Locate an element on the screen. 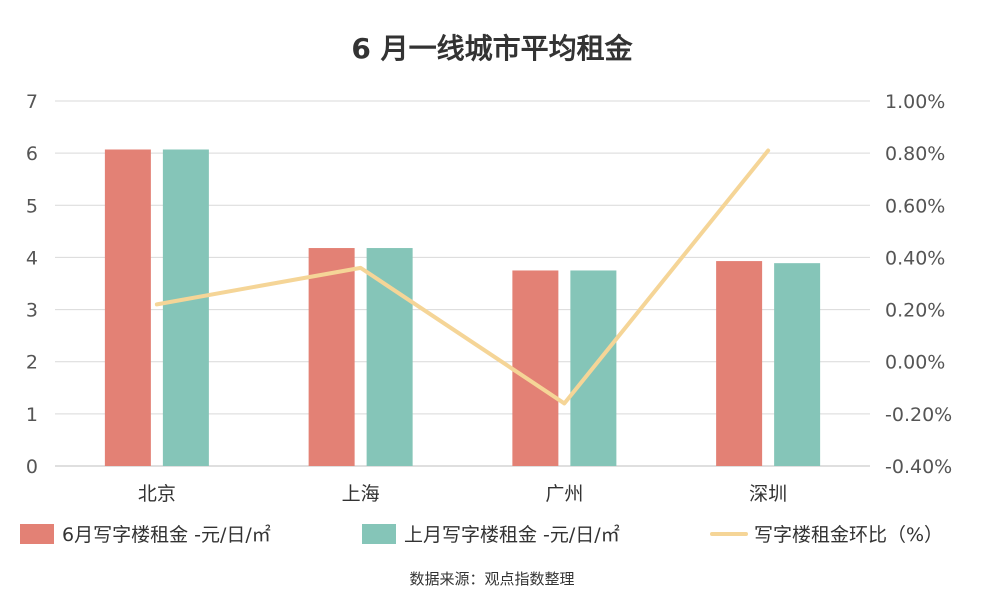 Image resolution: width=985 pixels, height=596 pixels. right-tick-label: 0.40% is located at coordinates (915, 258).